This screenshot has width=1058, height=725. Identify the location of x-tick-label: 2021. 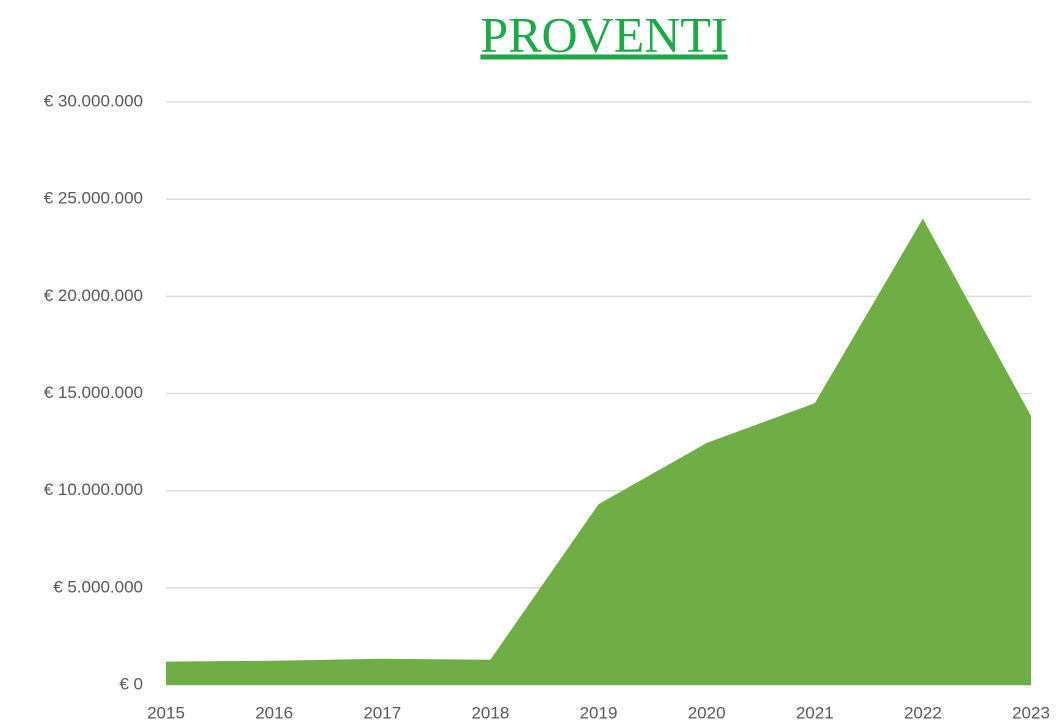
(815, 712).